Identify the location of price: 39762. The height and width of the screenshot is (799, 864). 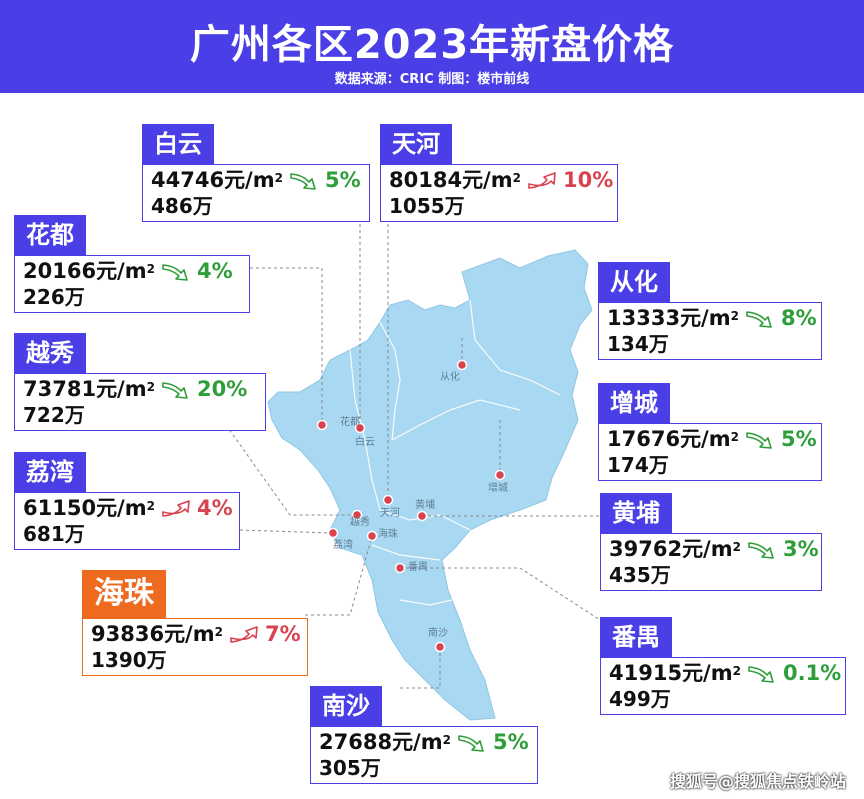
(646, 549).